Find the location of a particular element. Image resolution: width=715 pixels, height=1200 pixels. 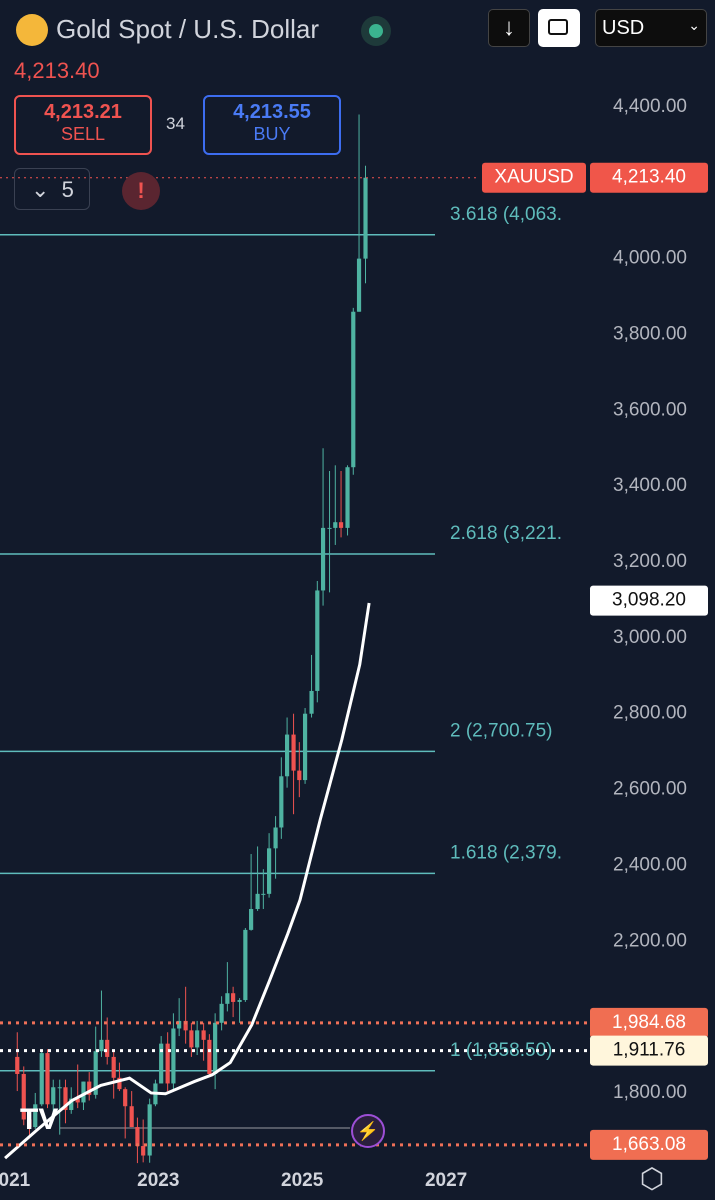

download-button: ↓ is located at coordinates (509, 28).